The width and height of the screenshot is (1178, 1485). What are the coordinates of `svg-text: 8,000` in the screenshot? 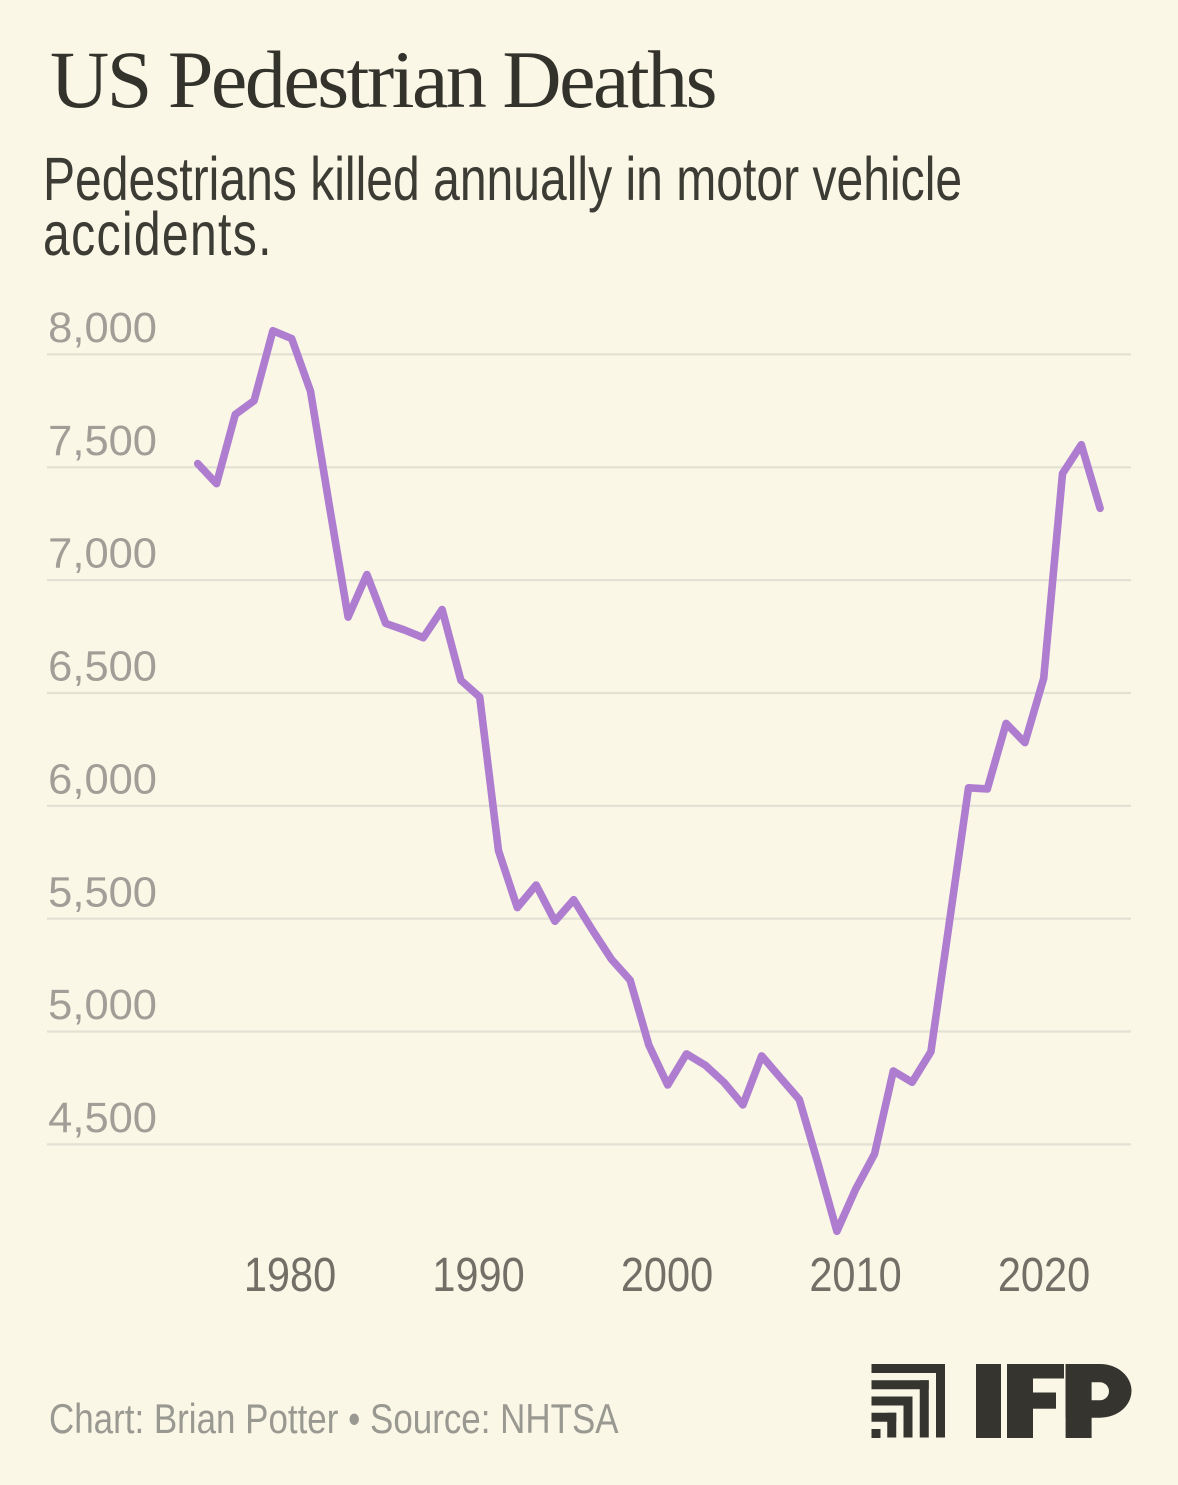 It's located at (102, 328).